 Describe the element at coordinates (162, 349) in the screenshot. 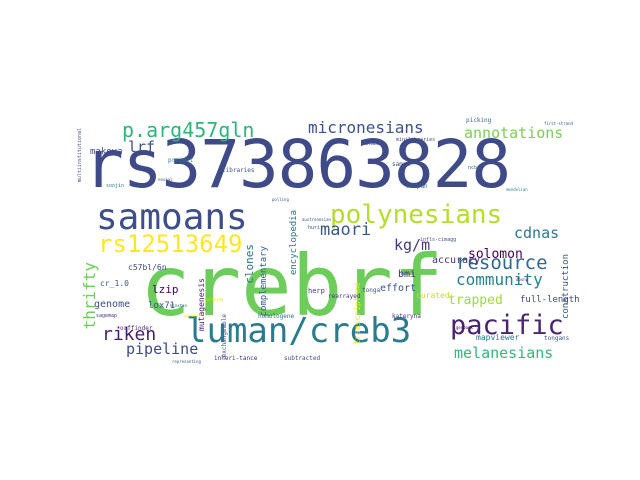

I see `word-pipeline: pipeline` at that location.